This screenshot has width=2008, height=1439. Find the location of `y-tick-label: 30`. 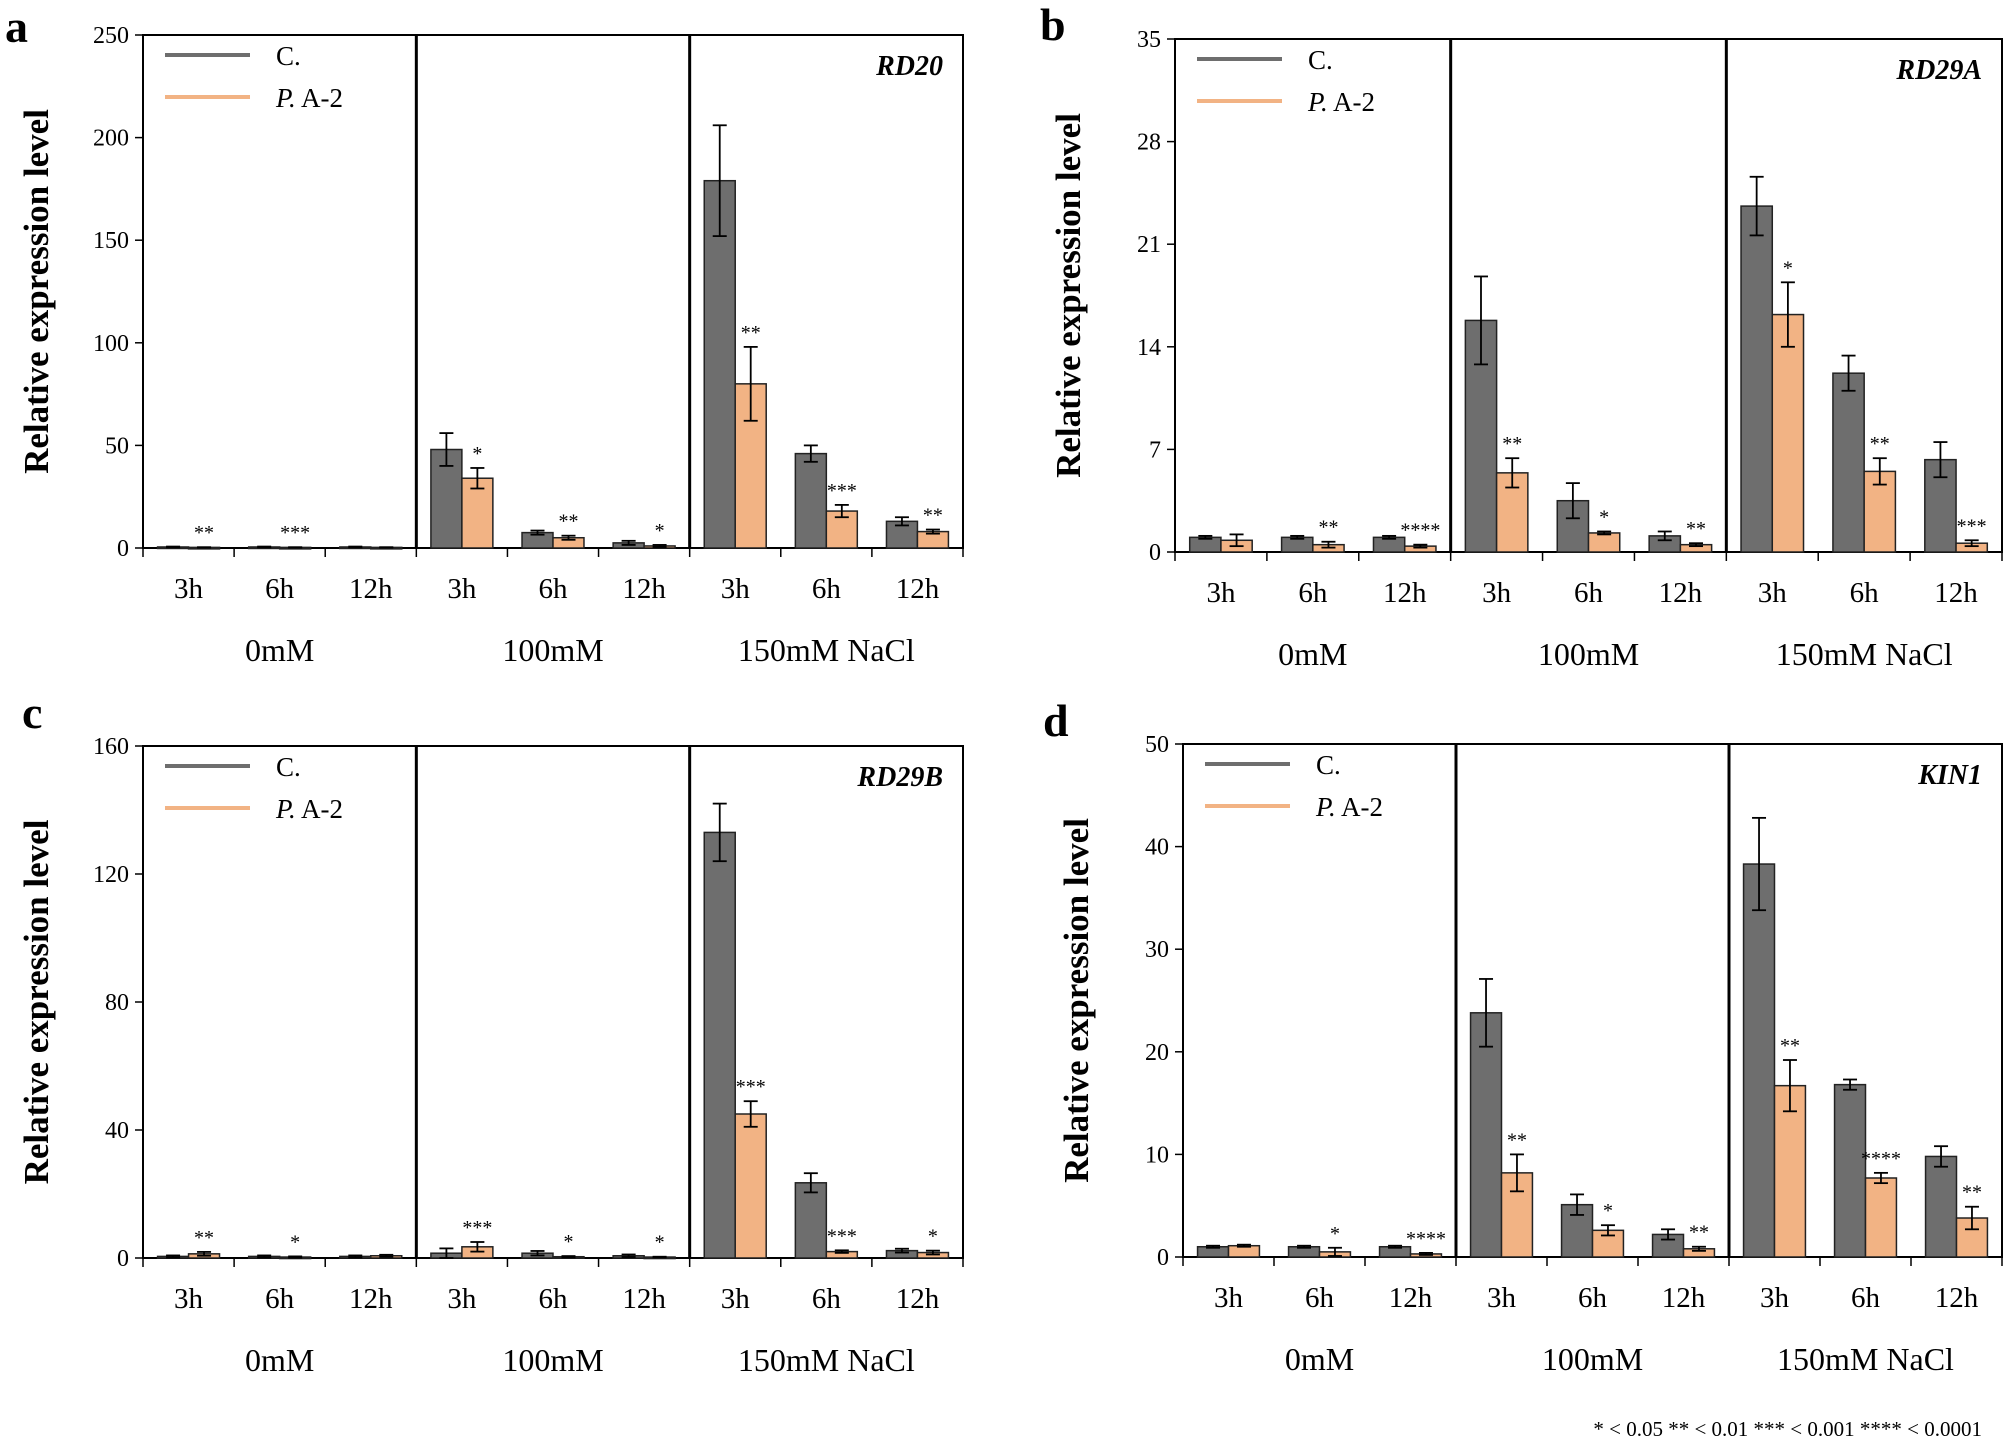

y-tick-label: 30 is located at coordinates (1157, 950).